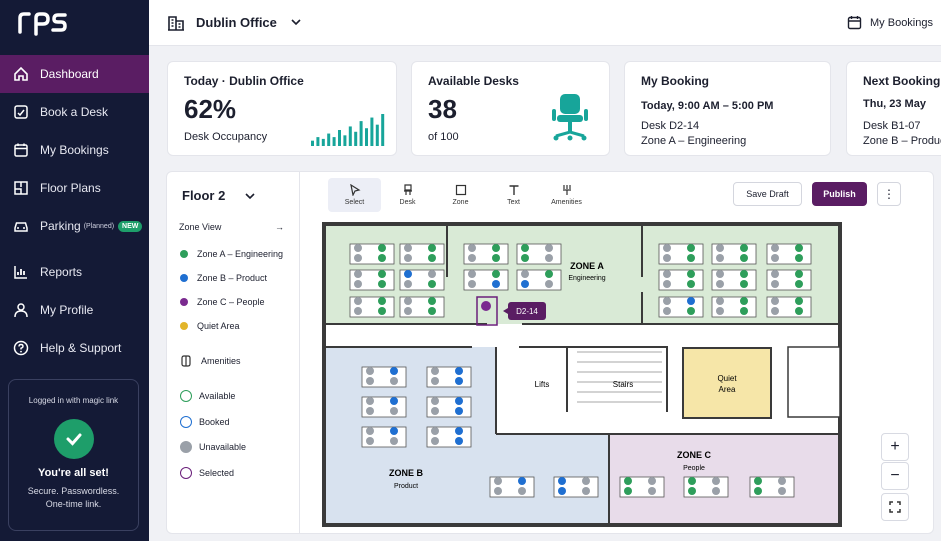  What do you see at coordinates (895, 507) in the screenshot?
I see `fullscreen-button` at bounding box center [895, 507].